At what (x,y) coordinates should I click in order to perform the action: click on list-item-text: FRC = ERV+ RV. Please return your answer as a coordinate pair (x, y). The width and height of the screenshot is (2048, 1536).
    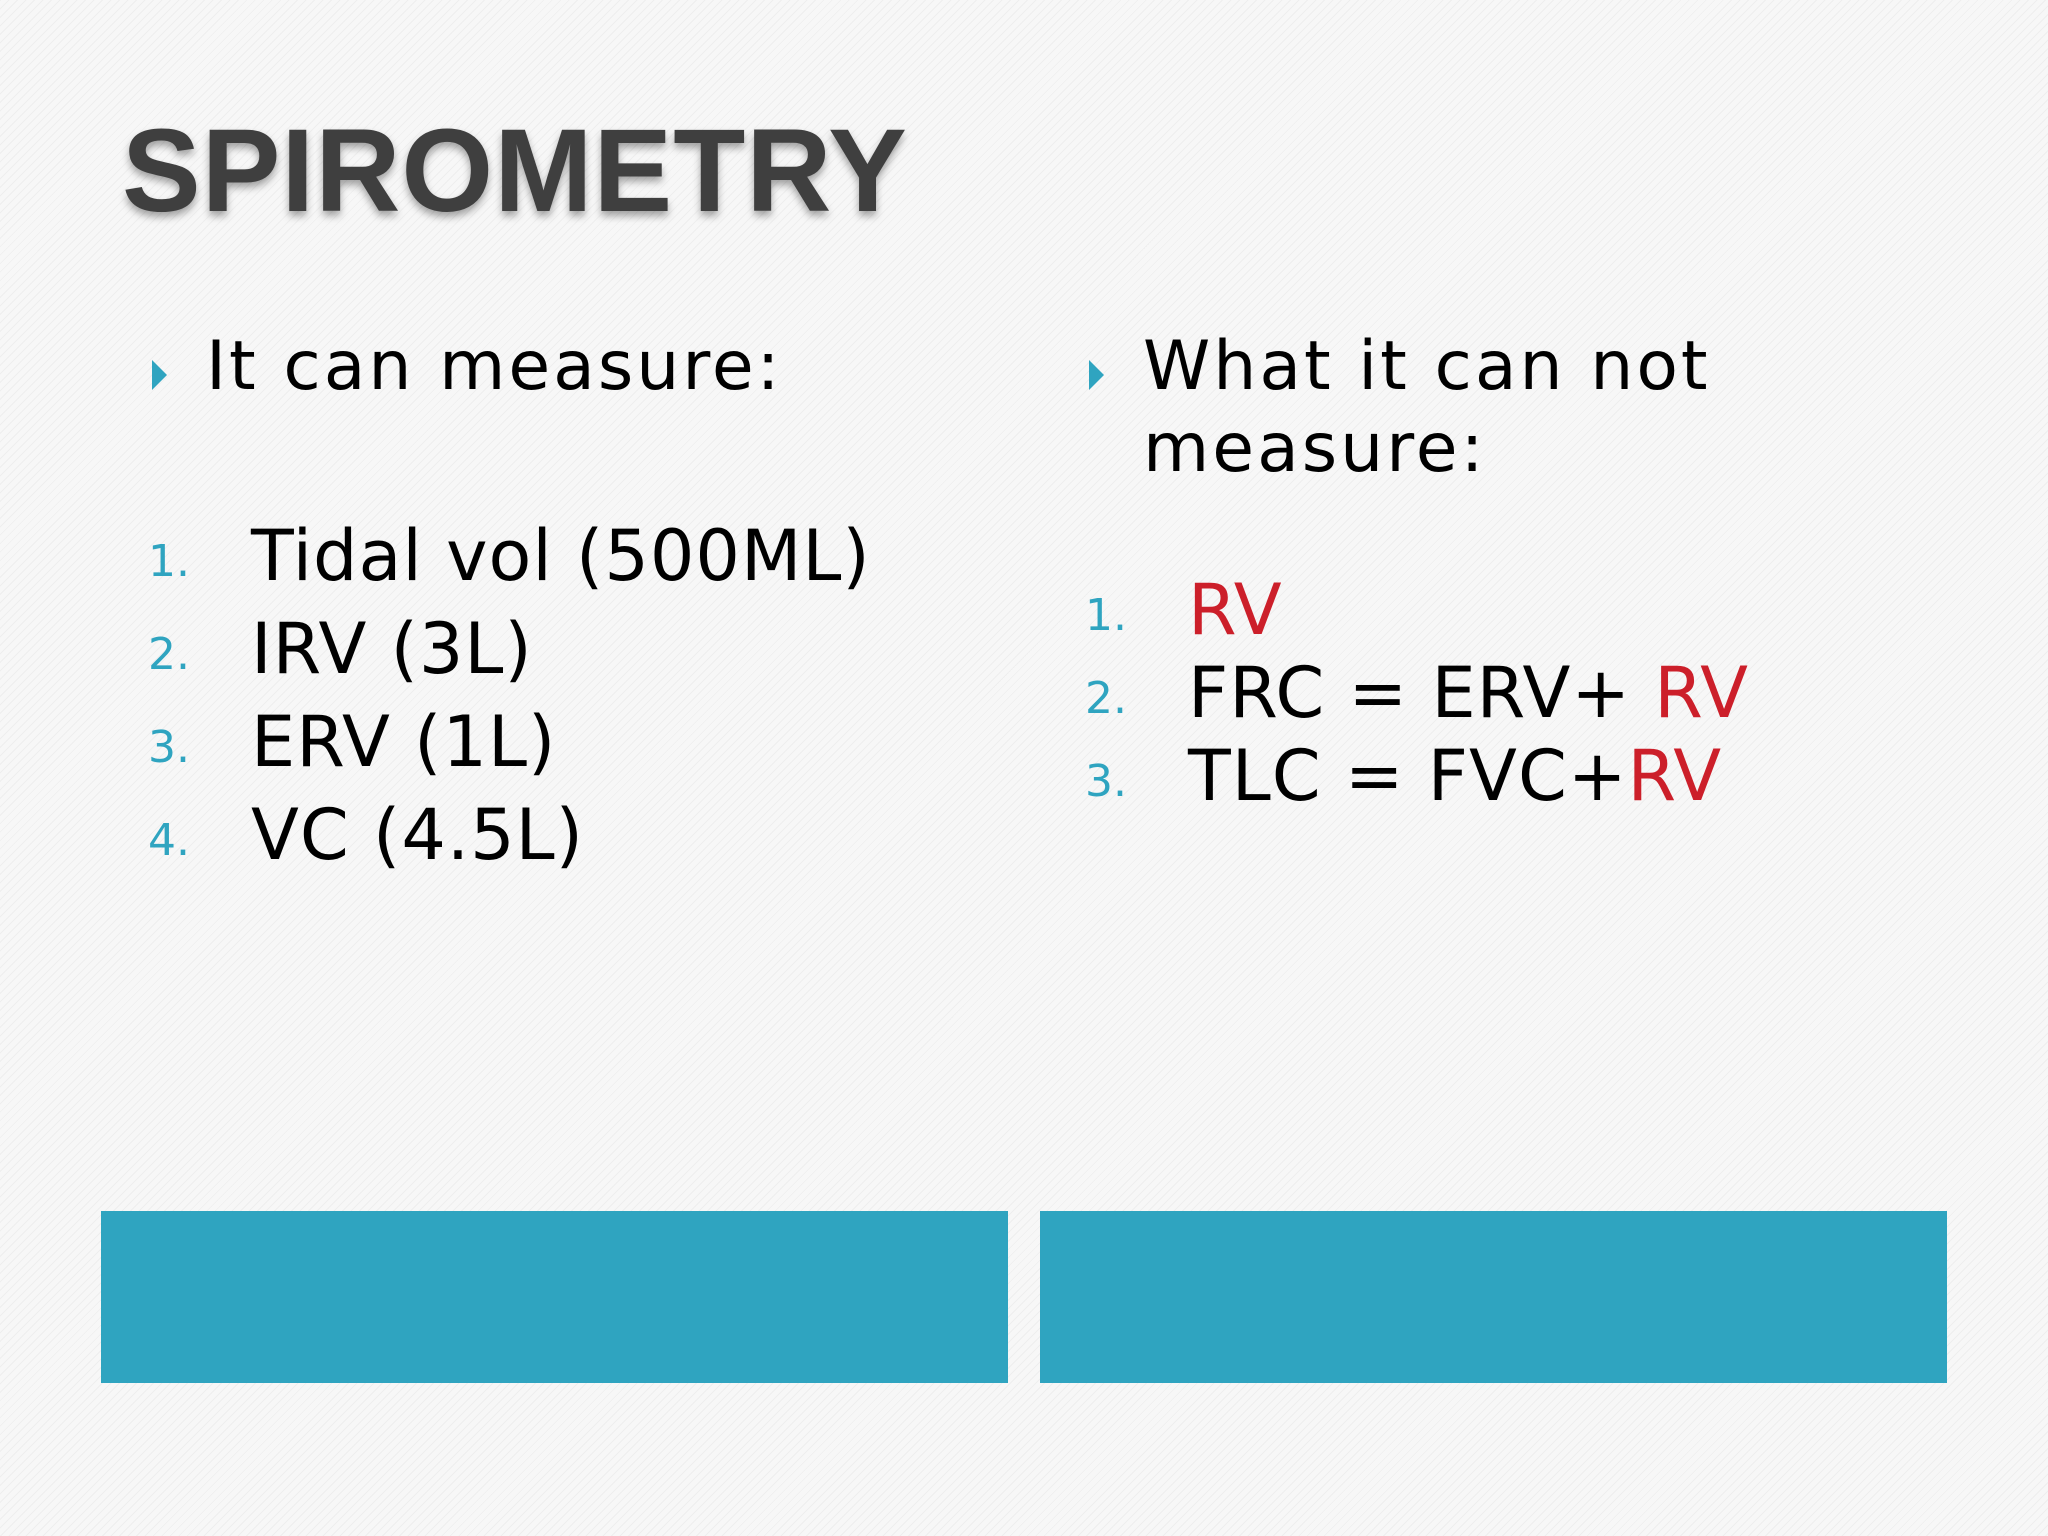
    Looking at the image, I should click on (1468, 693).